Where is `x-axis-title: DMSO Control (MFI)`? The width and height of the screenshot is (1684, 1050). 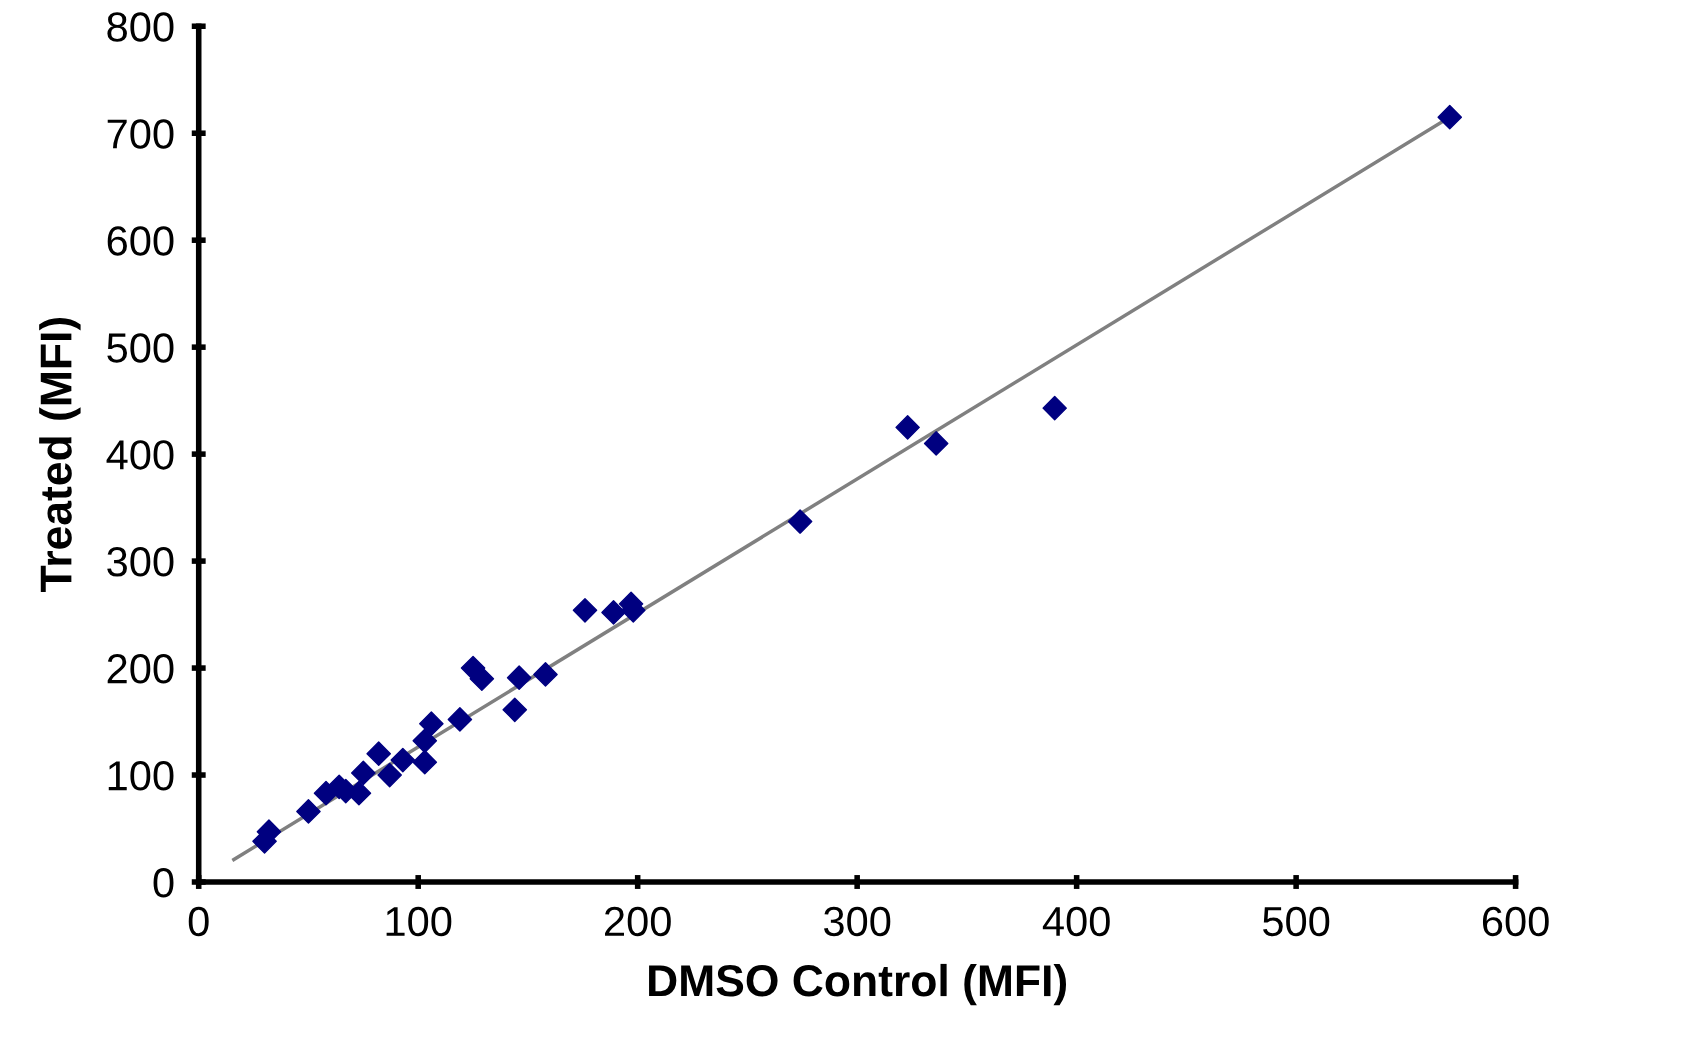
x-axis-title: DMSO Control (MFI) is located at coordinates (858, 984).